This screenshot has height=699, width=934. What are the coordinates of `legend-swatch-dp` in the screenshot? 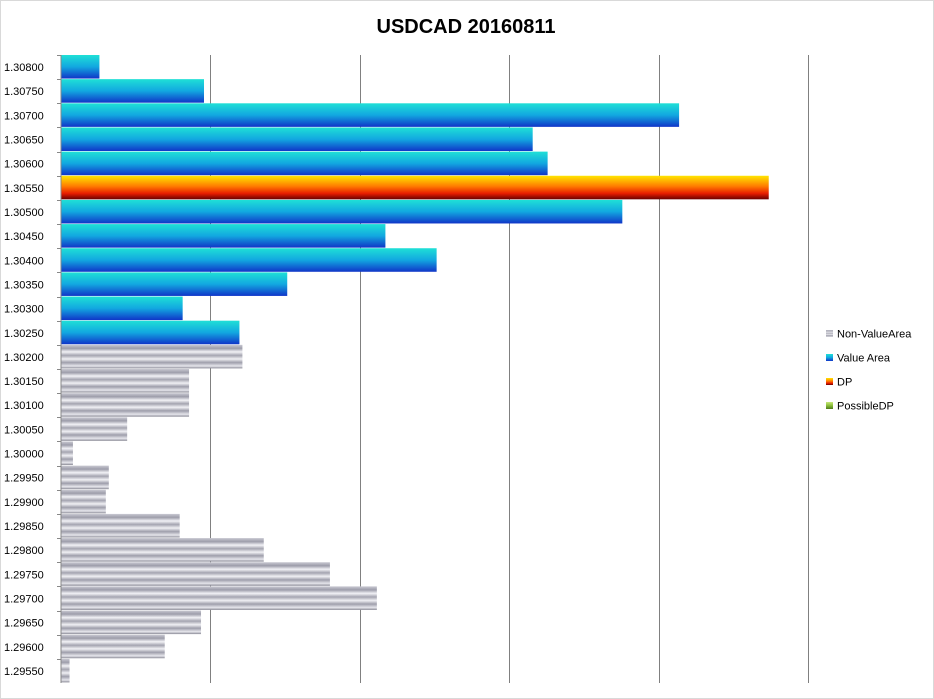 It's located at (829, 381).